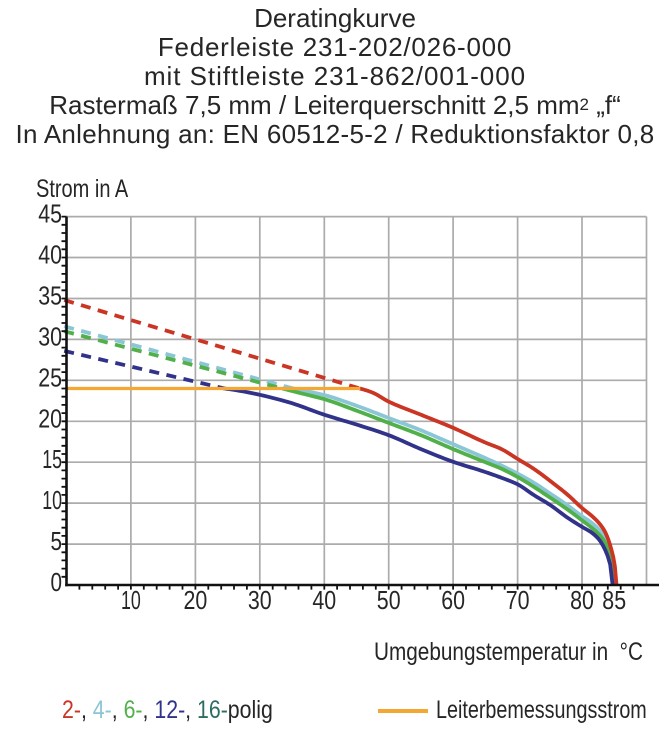 This screenshot has width=670, height=752. What do you see at coordinates (50, 296) in the screenshot?
I see `svg-text: 35` at bounding box center [50, 296].